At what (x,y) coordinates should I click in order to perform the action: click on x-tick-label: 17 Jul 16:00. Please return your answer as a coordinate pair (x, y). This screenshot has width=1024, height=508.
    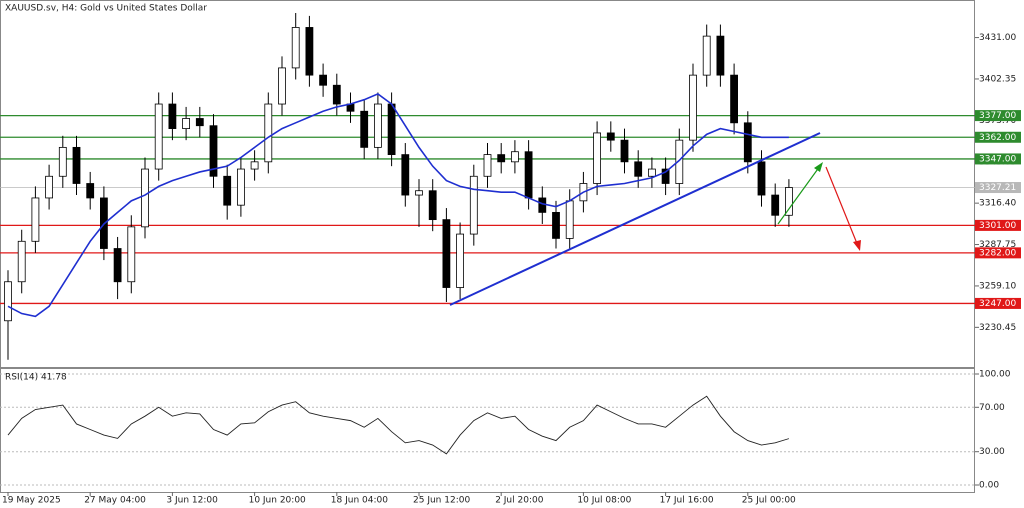
    Looking at the image, I should click on (687, 501).